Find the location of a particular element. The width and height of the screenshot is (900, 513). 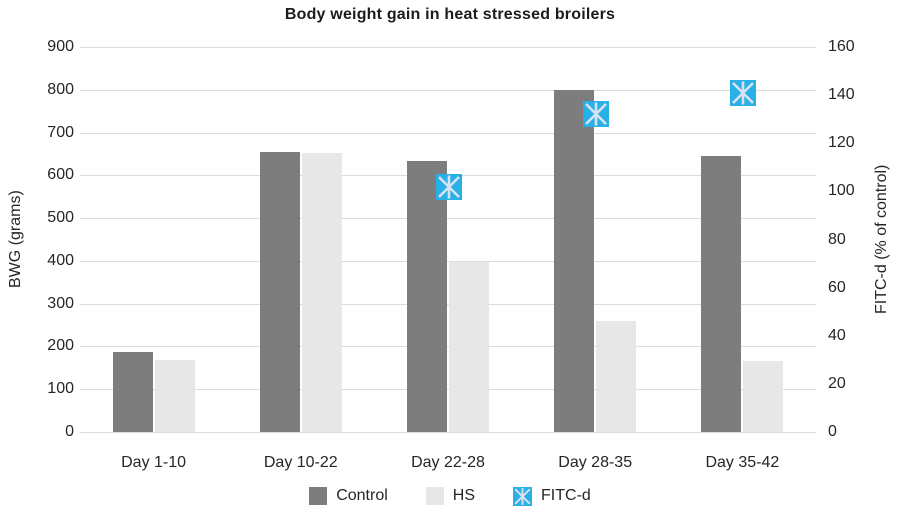

legend: Control HS FITC-d is located at coordinates (450, 496).